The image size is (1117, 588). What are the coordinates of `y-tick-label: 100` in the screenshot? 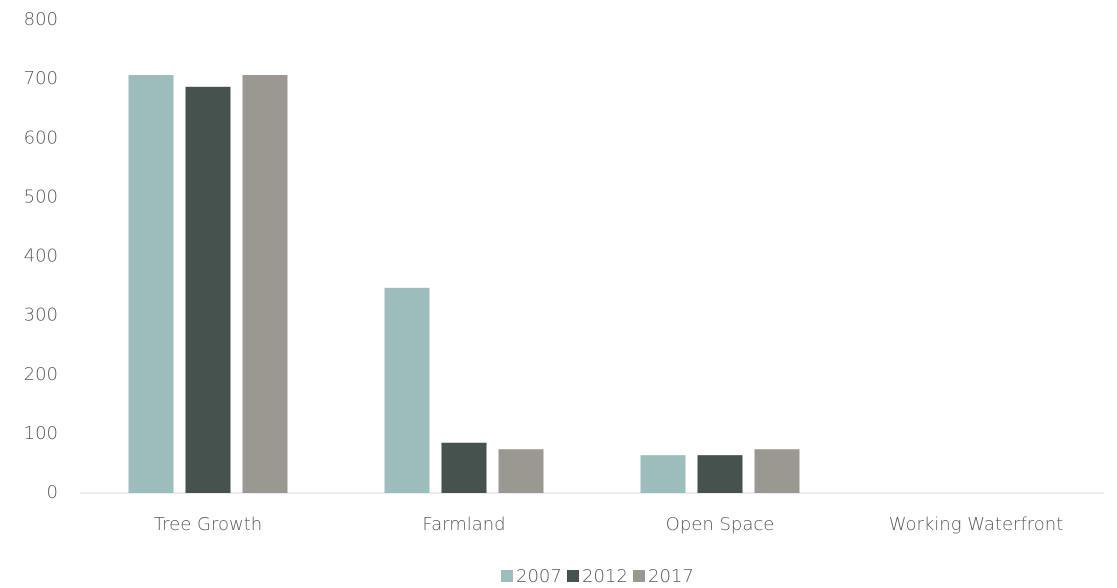 It's located at (41, 433).